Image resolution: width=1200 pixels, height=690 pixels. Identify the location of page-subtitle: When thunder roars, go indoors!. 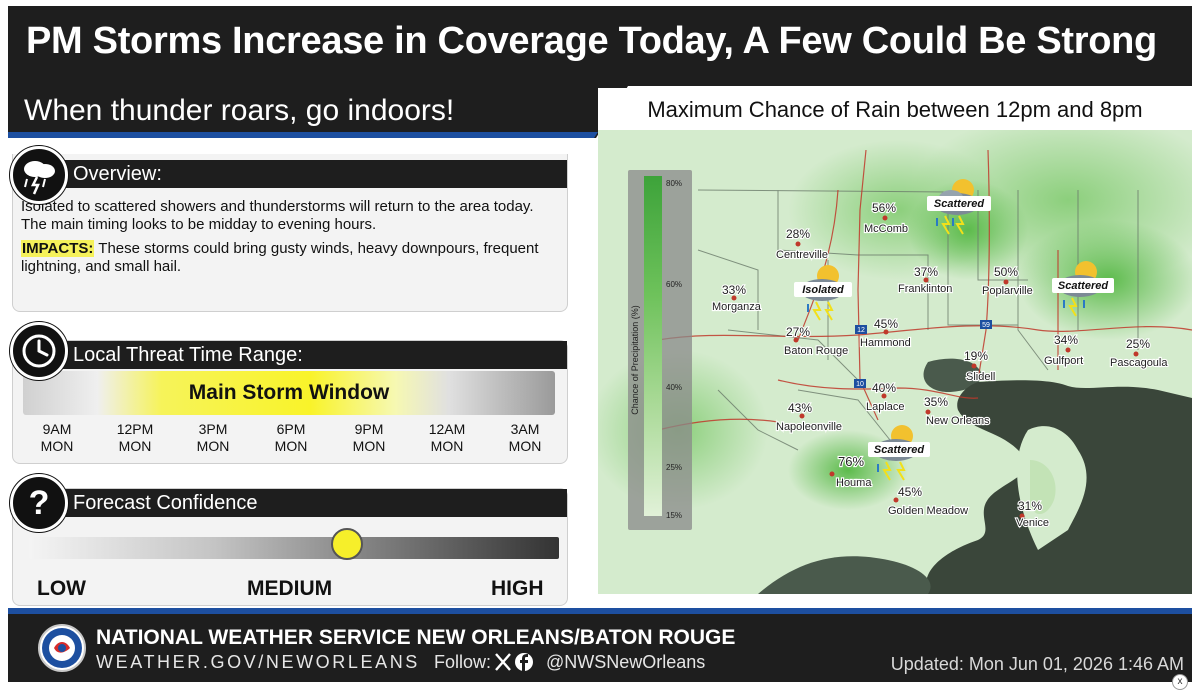
(239, 110).